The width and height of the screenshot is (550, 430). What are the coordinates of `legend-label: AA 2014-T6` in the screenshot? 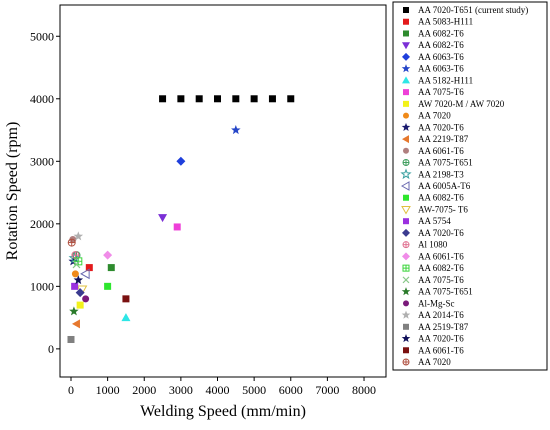 It's located at (441, 315).